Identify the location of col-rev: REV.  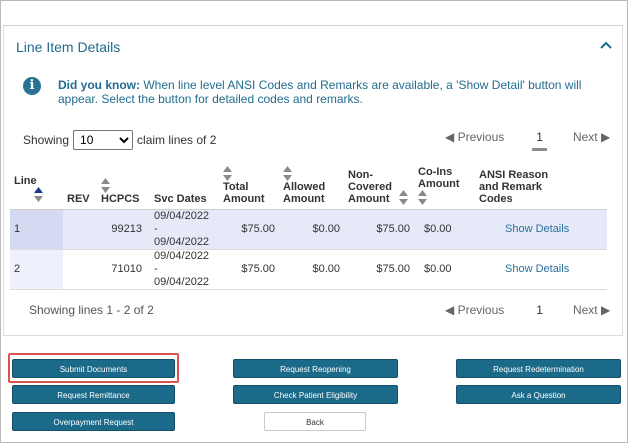
(80, 178).